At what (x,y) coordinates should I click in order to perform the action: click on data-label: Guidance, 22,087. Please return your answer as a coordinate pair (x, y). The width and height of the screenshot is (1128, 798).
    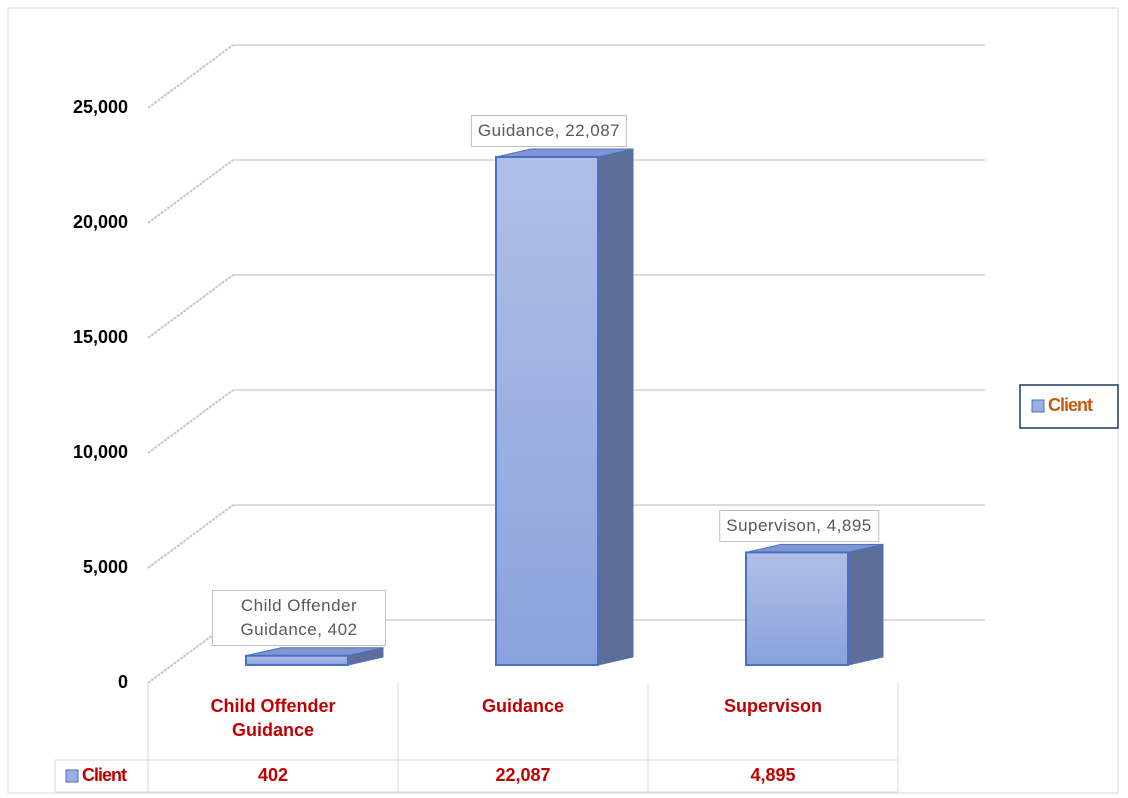
    Looking at the image, I should click on (549, 130).